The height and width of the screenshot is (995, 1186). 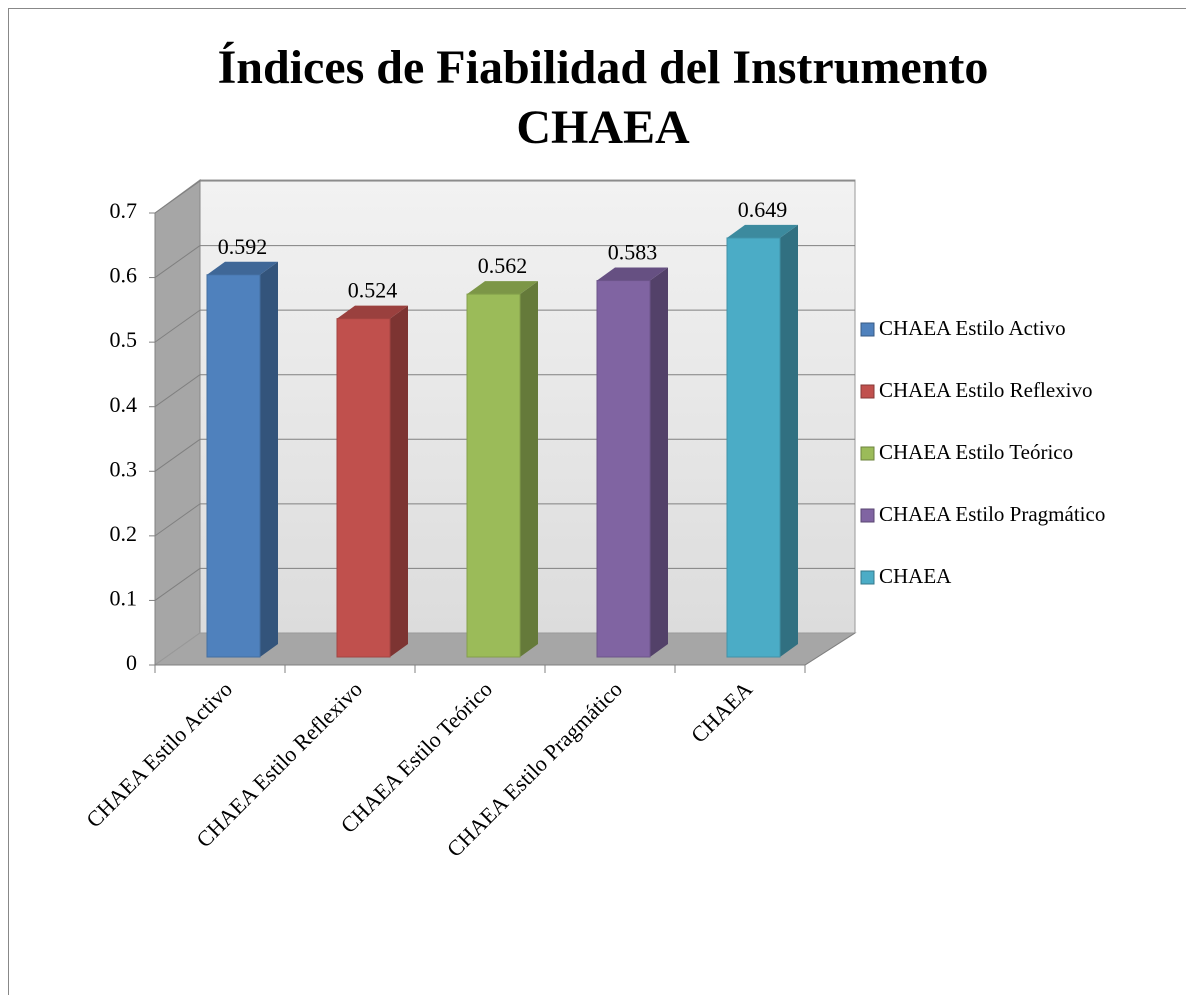 I want to click on y-tick-label: 0, so click(x=131, y=662).